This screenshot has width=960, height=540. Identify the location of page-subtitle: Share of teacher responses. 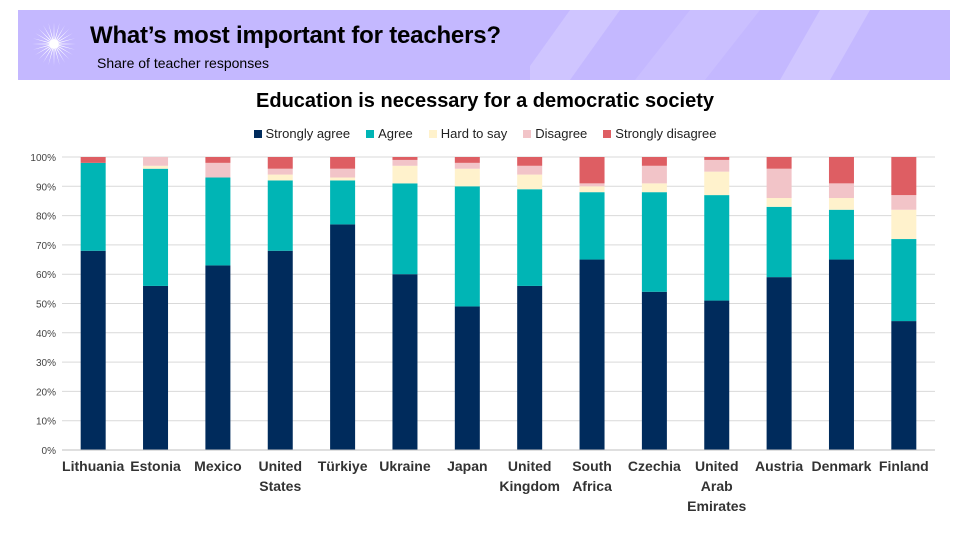
(183, 63).